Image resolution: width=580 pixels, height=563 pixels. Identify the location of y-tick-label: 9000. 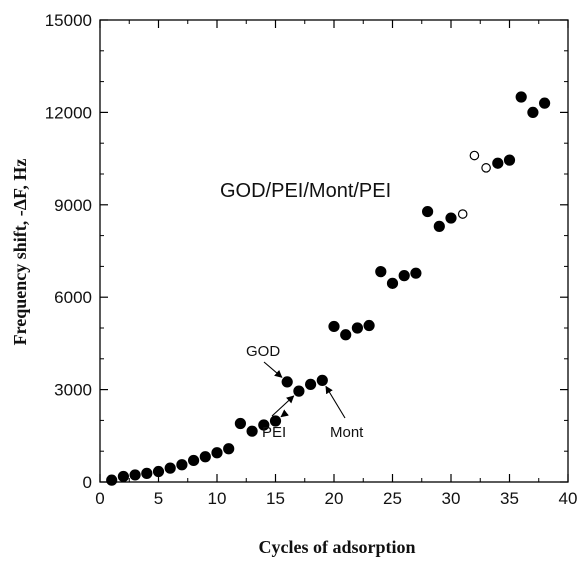
(73, 205).